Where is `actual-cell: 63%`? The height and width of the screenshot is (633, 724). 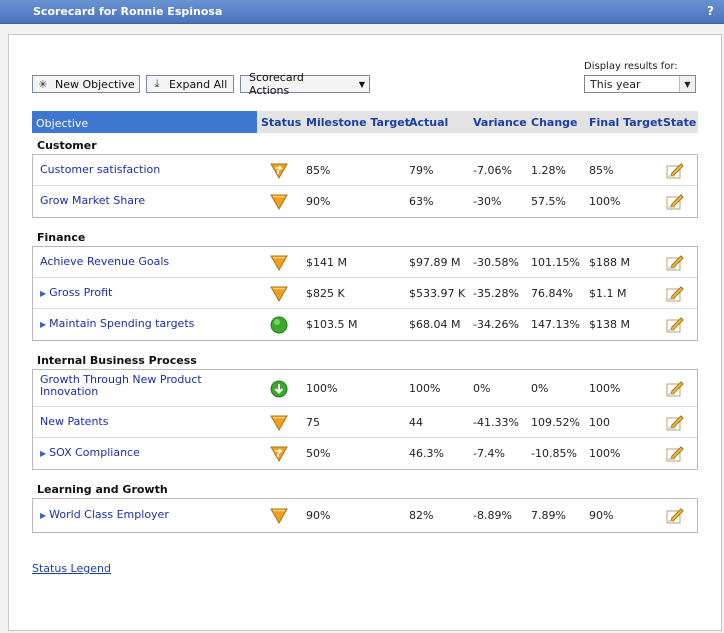 actual-cell: 63% is located at coordinates (421, 201).